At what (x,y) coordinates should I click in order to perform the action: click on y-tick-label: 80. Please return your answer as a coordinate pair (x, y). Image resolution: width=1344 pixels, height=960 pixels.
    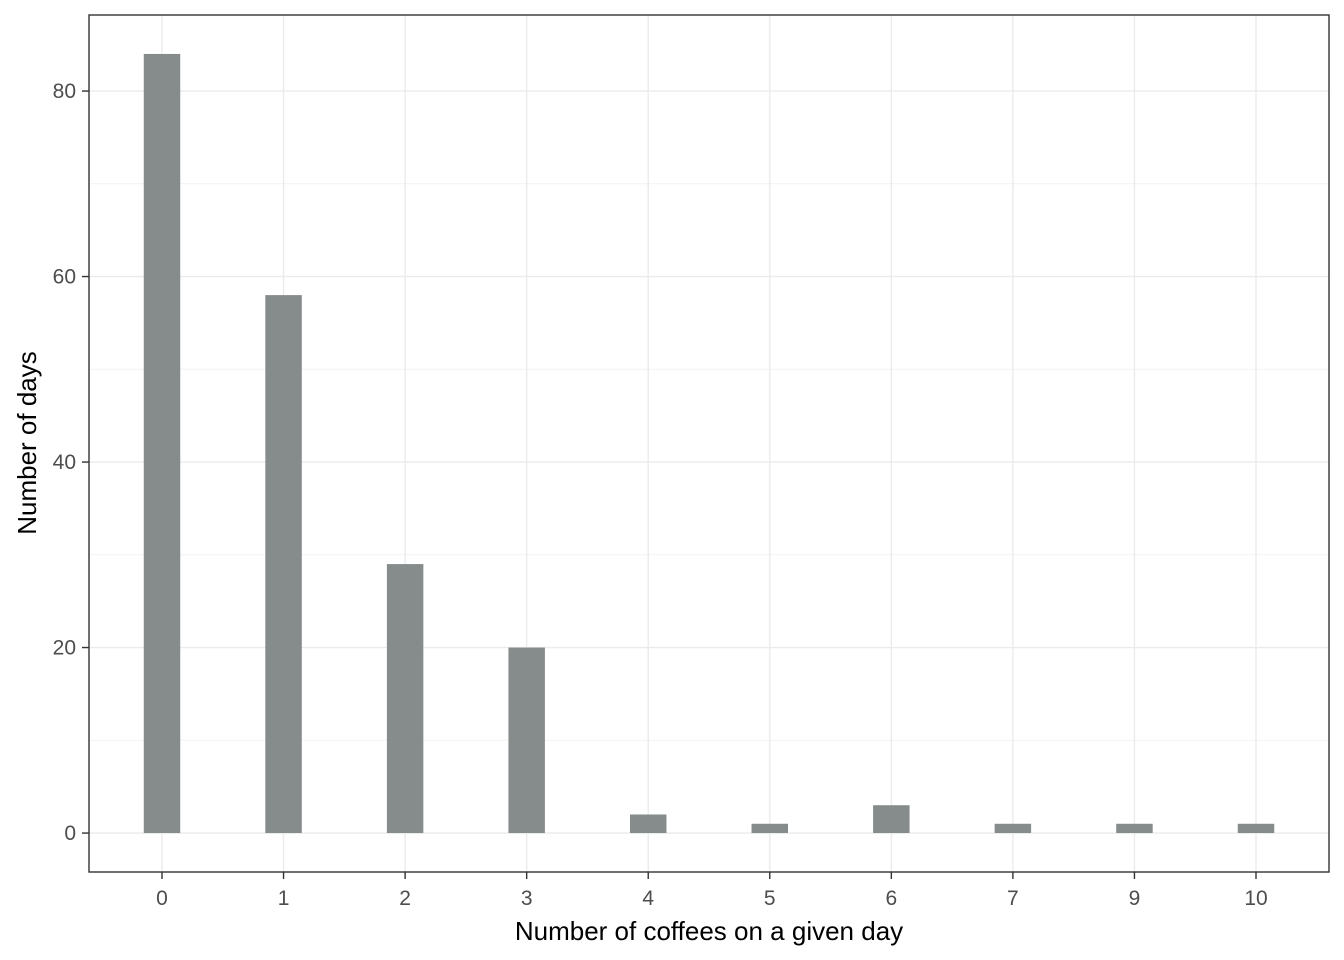
    Looking at the image, I should click on (64, 91).